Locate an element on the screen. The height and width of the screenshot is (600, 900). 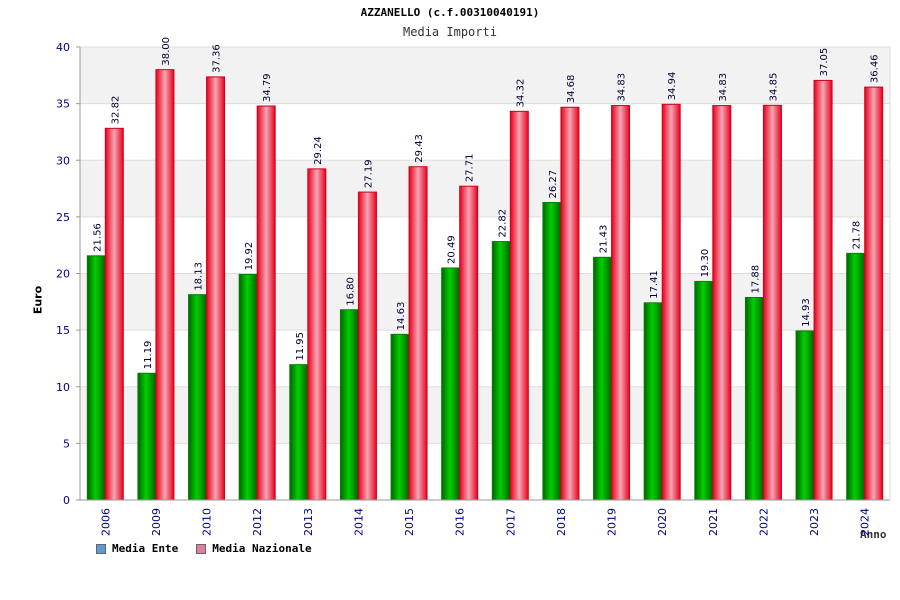
bar-media-ente-2016 is located at coordinates (451, 384).